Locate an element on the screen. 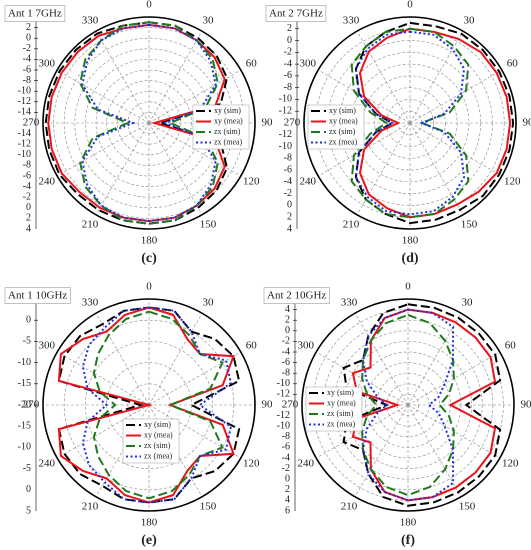 The image size is (531, 550). r-tick-label: -14 is located at coordinates (24, 112).